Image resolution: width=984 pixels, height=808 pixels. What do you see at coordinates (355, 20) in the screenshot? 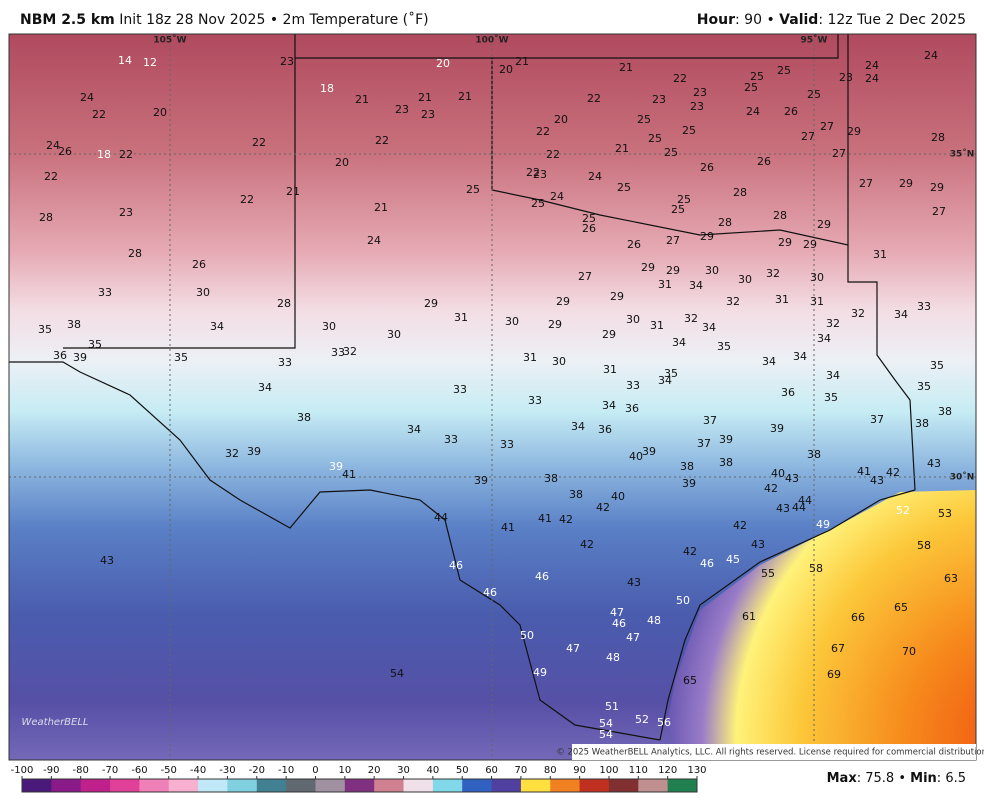
I see `variable: 2m Temperature (˚F)` at bounding box center [355, 20].